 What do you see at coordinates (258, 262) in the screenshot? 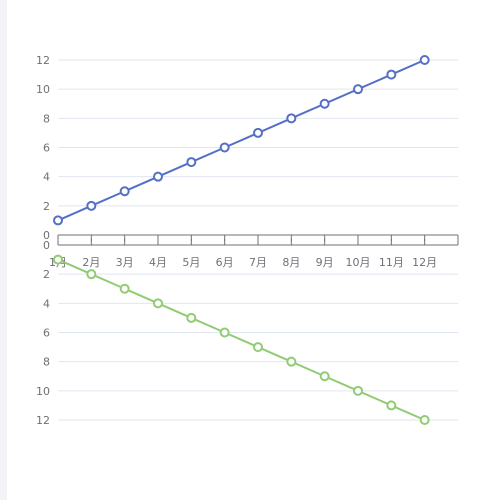
I see `x-tick-label: 7月` at bounding box center [258, 262].